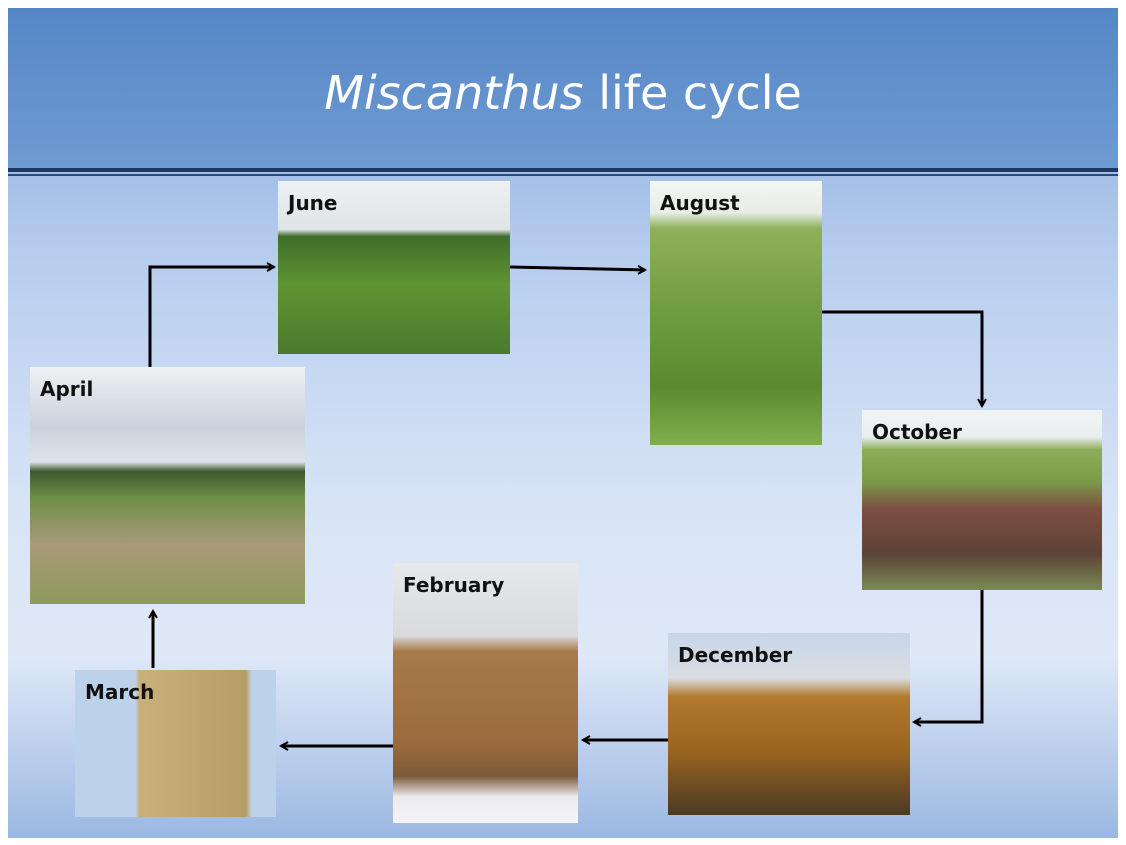 This screenshot has width=1126, height=845. I want to click on photo-march: March, so click(175, 743).